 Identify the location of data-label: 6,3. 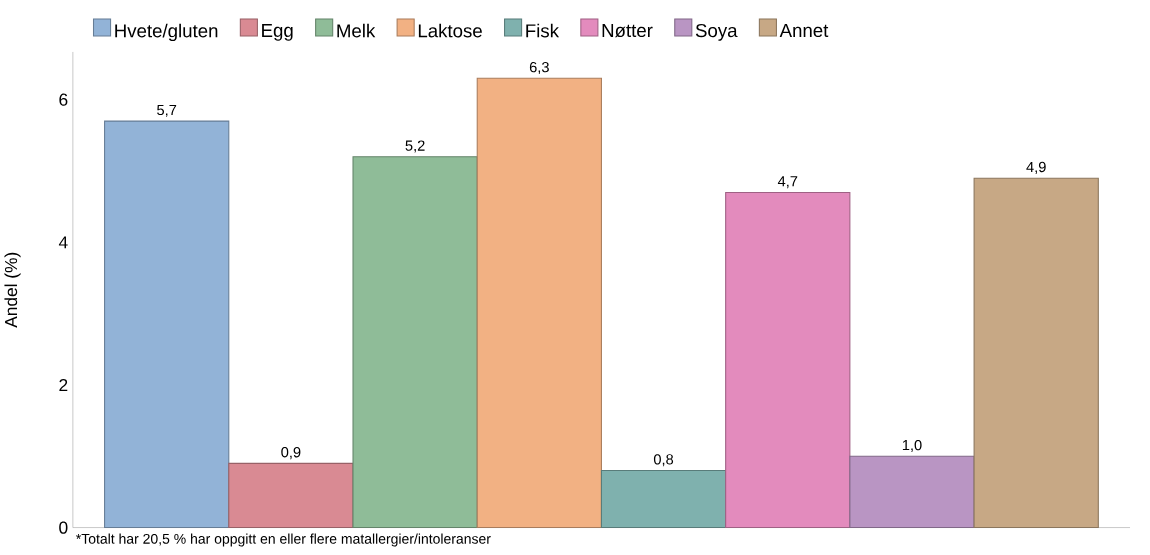
(539, 68).